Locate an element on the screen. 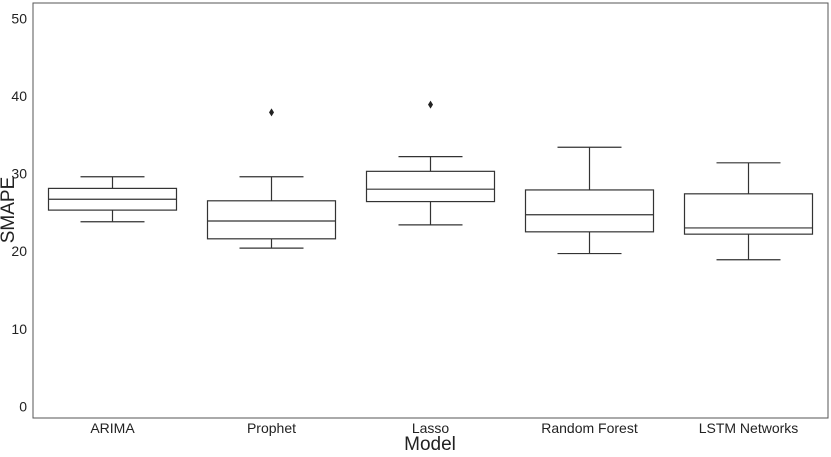 The height and width of the screenshot is (457, 831). y-tick-label: 0 is located at coordinates (23, 406).